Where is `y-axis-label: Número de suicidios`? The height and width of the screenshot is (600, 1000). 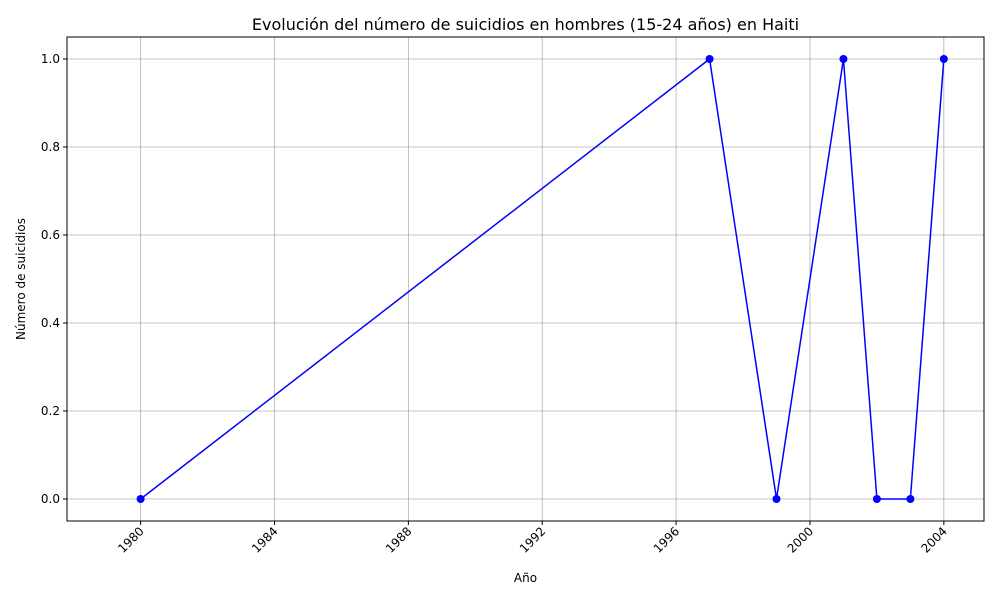 y-axis-label: Número de suicidios is located at coordinates (21, 279).